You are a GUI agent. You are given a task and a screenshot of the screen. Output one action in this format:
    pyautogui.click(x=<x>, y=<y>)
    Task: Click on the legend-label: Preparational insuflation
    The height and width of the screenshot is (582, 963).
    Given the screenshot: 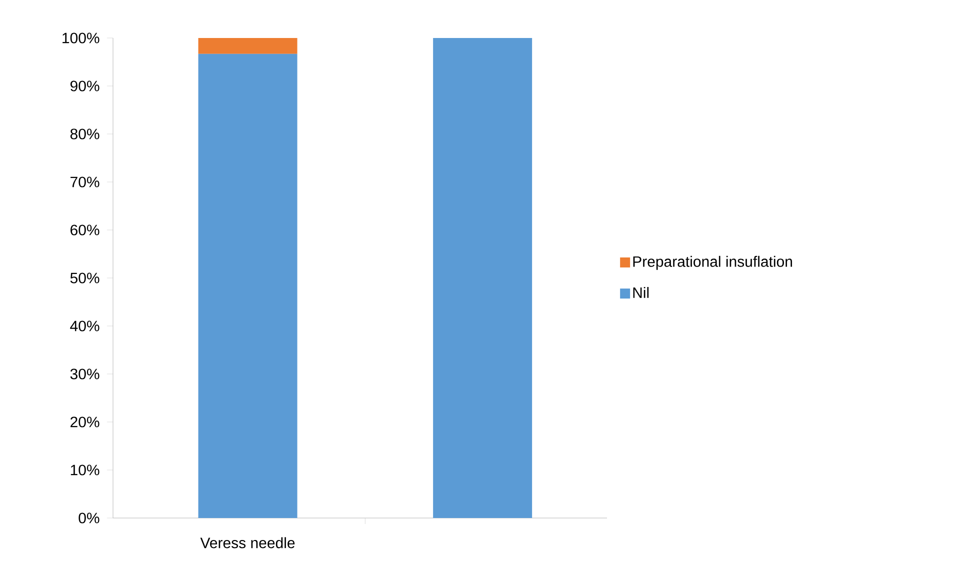 What is the action you would take?
    pyautogui.click(x=712, y=263)
    